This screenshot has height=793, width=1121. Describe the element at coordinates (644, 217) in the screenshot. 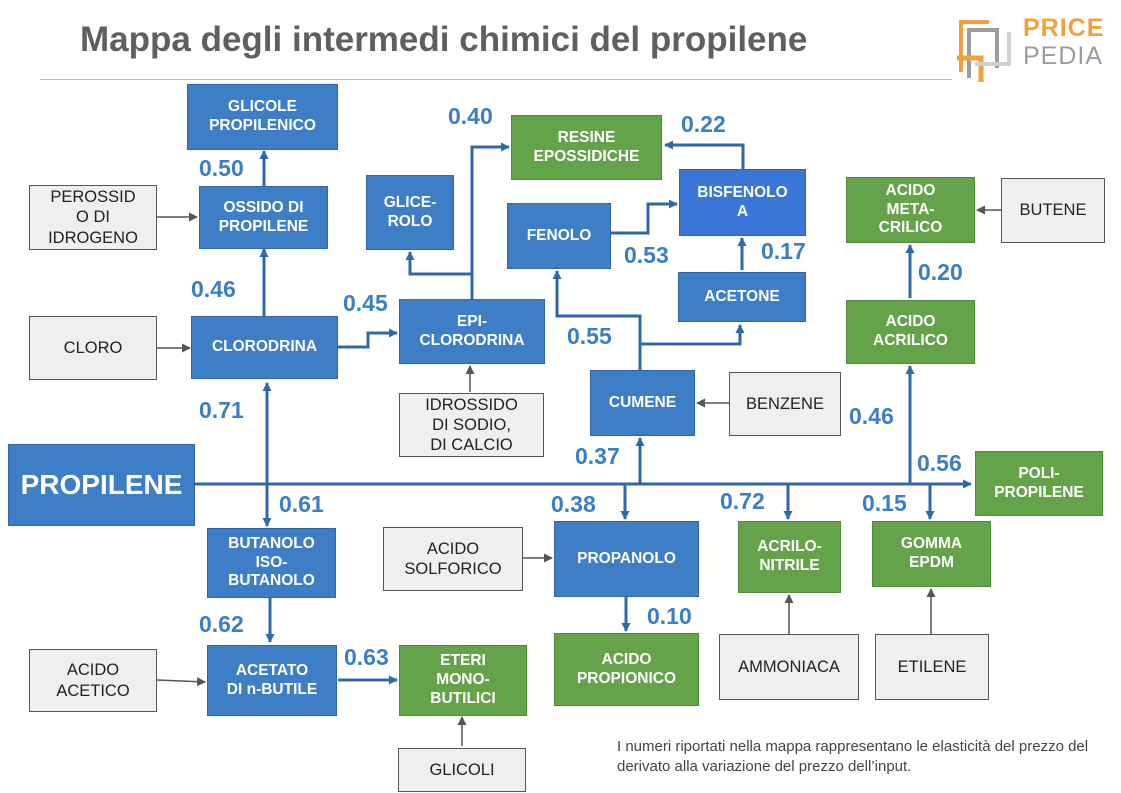

I see `arrow-fenolo-bisfenolo` at that location.